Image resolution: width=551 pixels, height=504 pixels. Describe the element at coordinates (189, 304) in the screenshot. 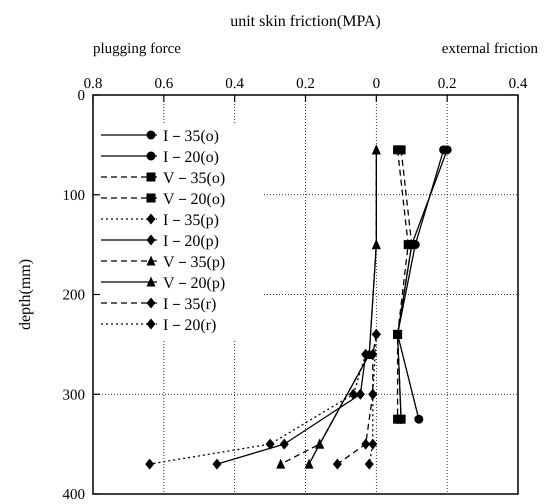

I see `legend-label: I－35(r)` at that location.